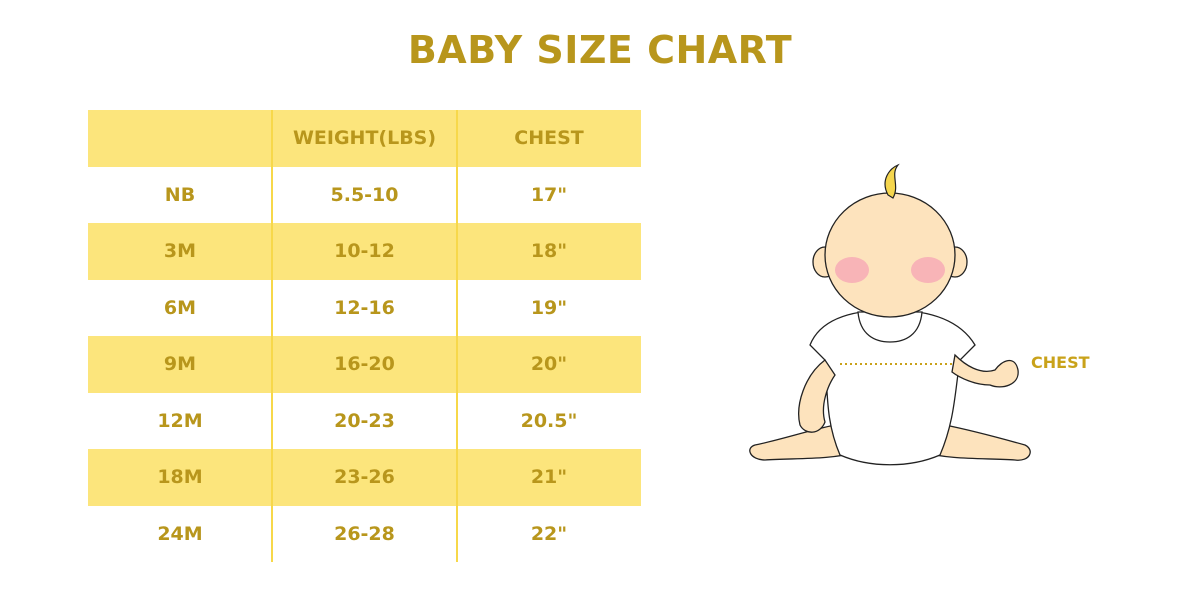 This screenshot has height=600, width=1200. I want to click on weight-cell: 26-28, so click(364, 533).